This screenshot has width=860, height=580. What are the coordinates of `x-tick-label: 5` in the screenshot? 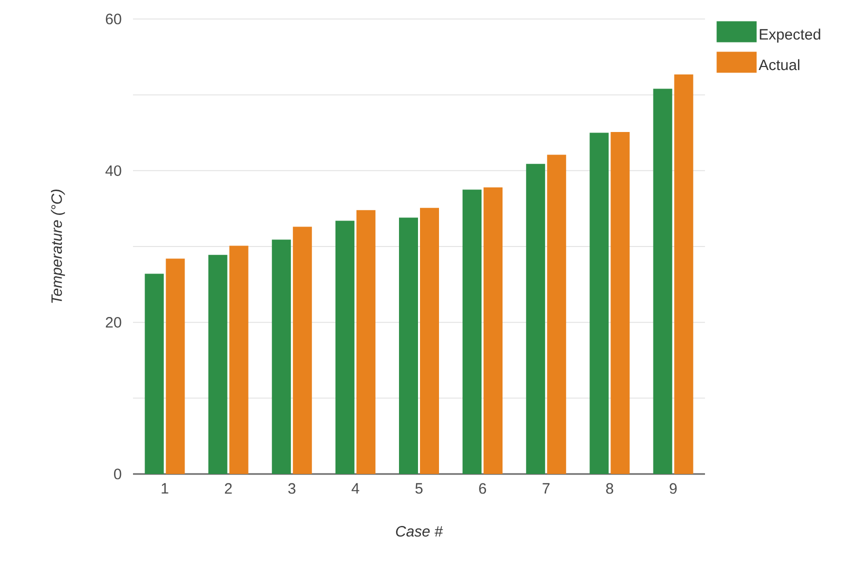 It's located at (419, 488).